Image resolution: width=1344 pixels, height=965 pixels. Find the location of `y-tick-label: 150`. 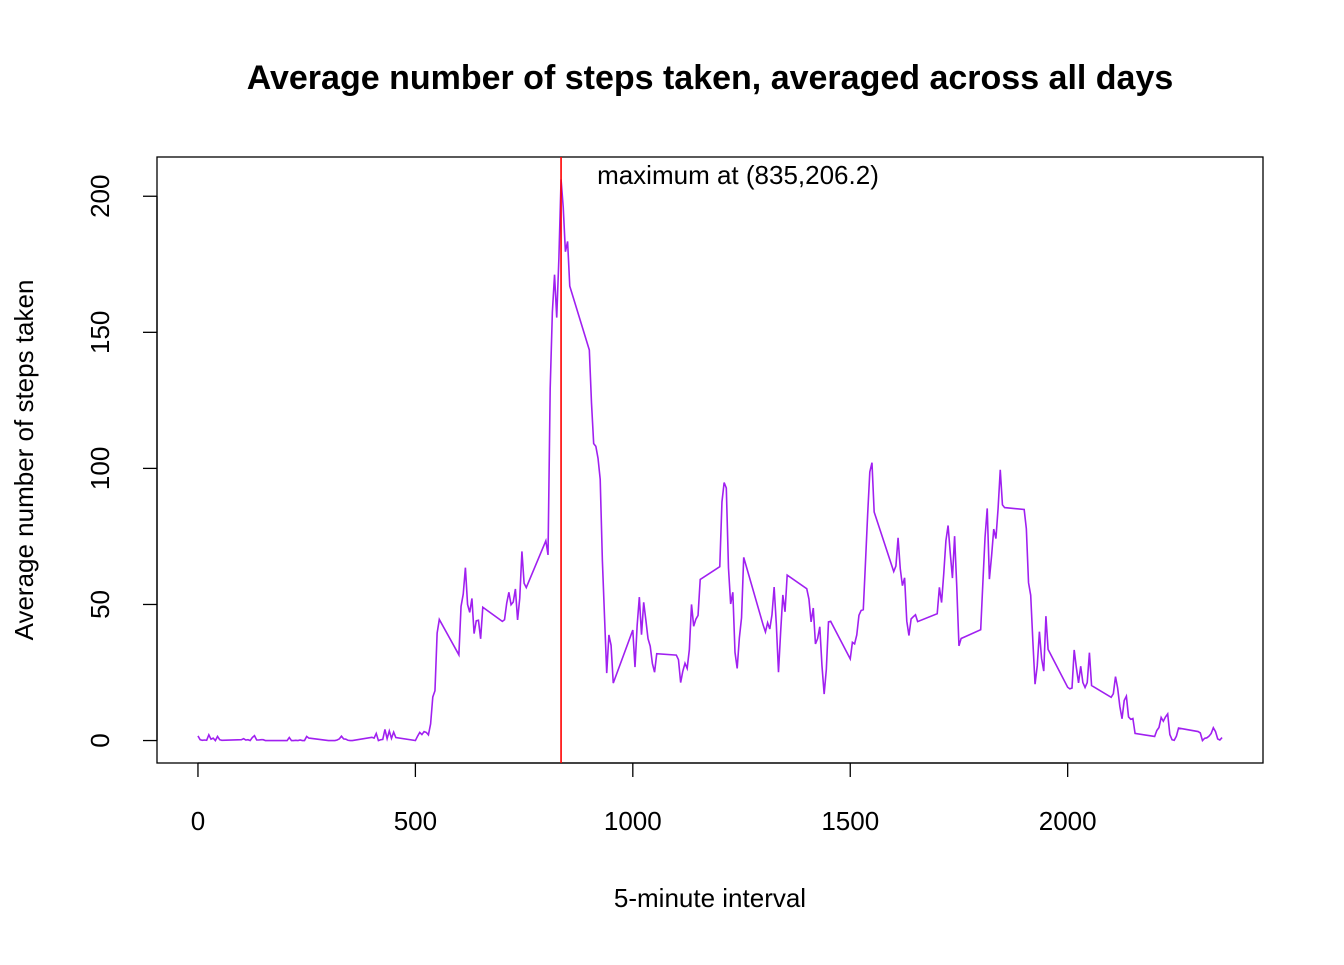

y-tick-label: 150 is located at coordinates (100, 332).